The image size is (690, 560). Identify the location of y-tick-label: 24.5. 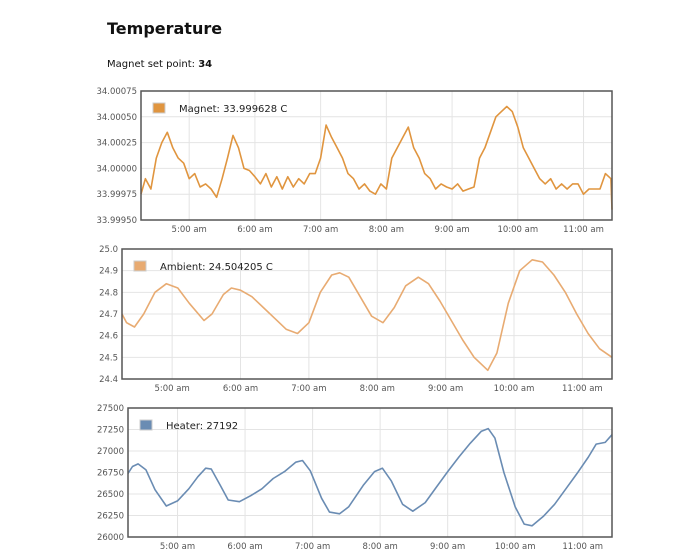
(108, 358).